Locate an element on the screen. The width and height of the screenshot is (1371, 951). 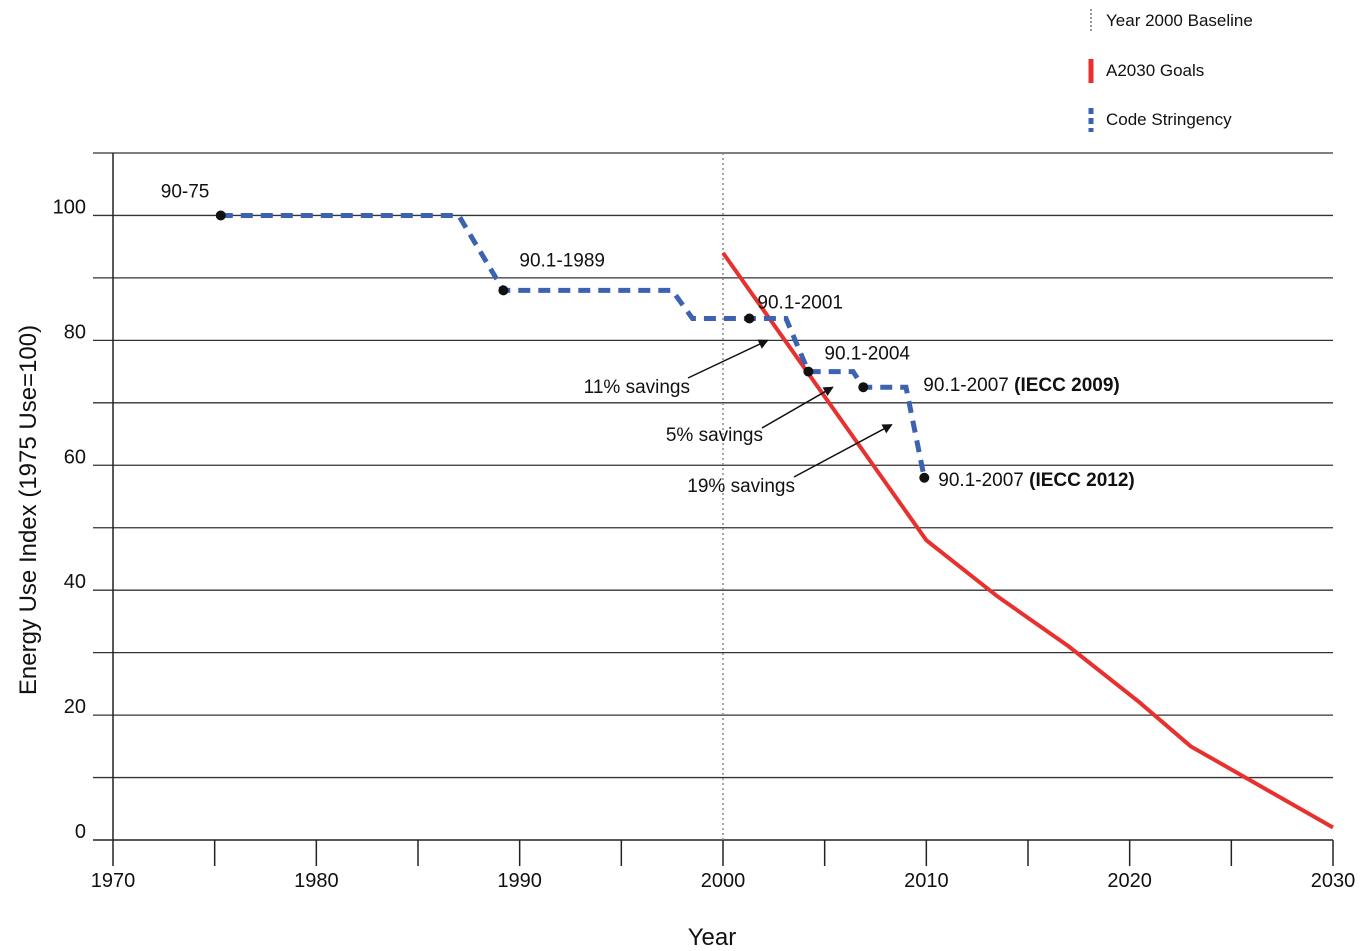
code-point-label-main: 90-75 is located at coordinates (185, 191).